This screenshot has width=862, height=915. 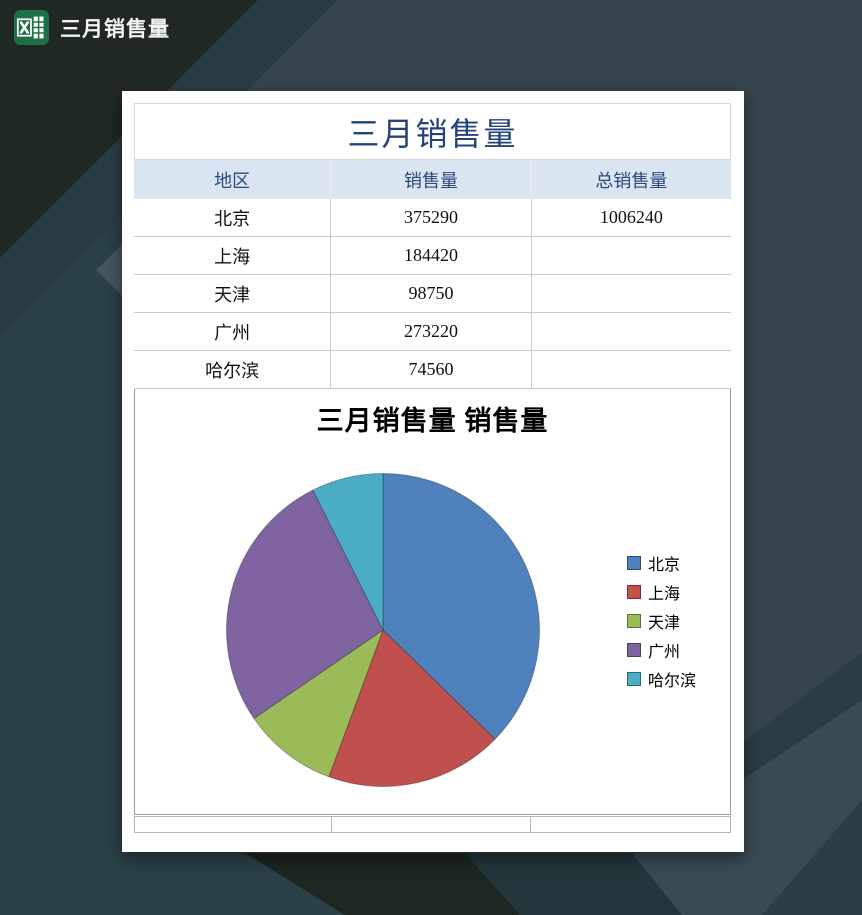 What do you see at coordinates (232, 294) in the screenshot?
I see `cell-region: 天津` at bounding box center [232, 294].